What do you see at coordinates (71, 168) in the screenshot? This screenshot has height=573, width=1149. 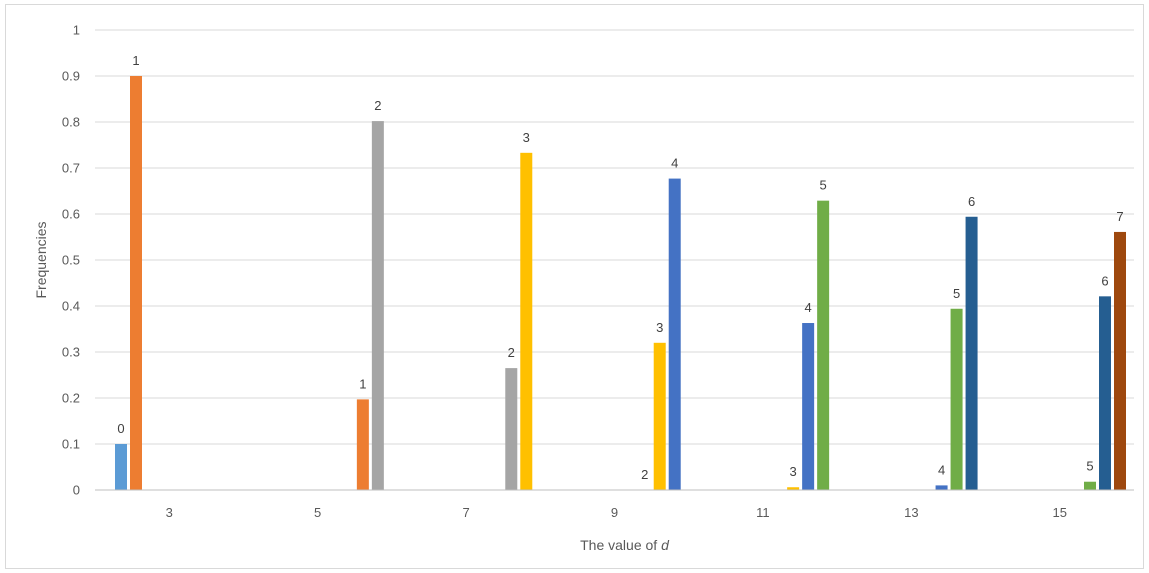 I see `y-tick-label: 0.7` at bounding box center [71, 168].